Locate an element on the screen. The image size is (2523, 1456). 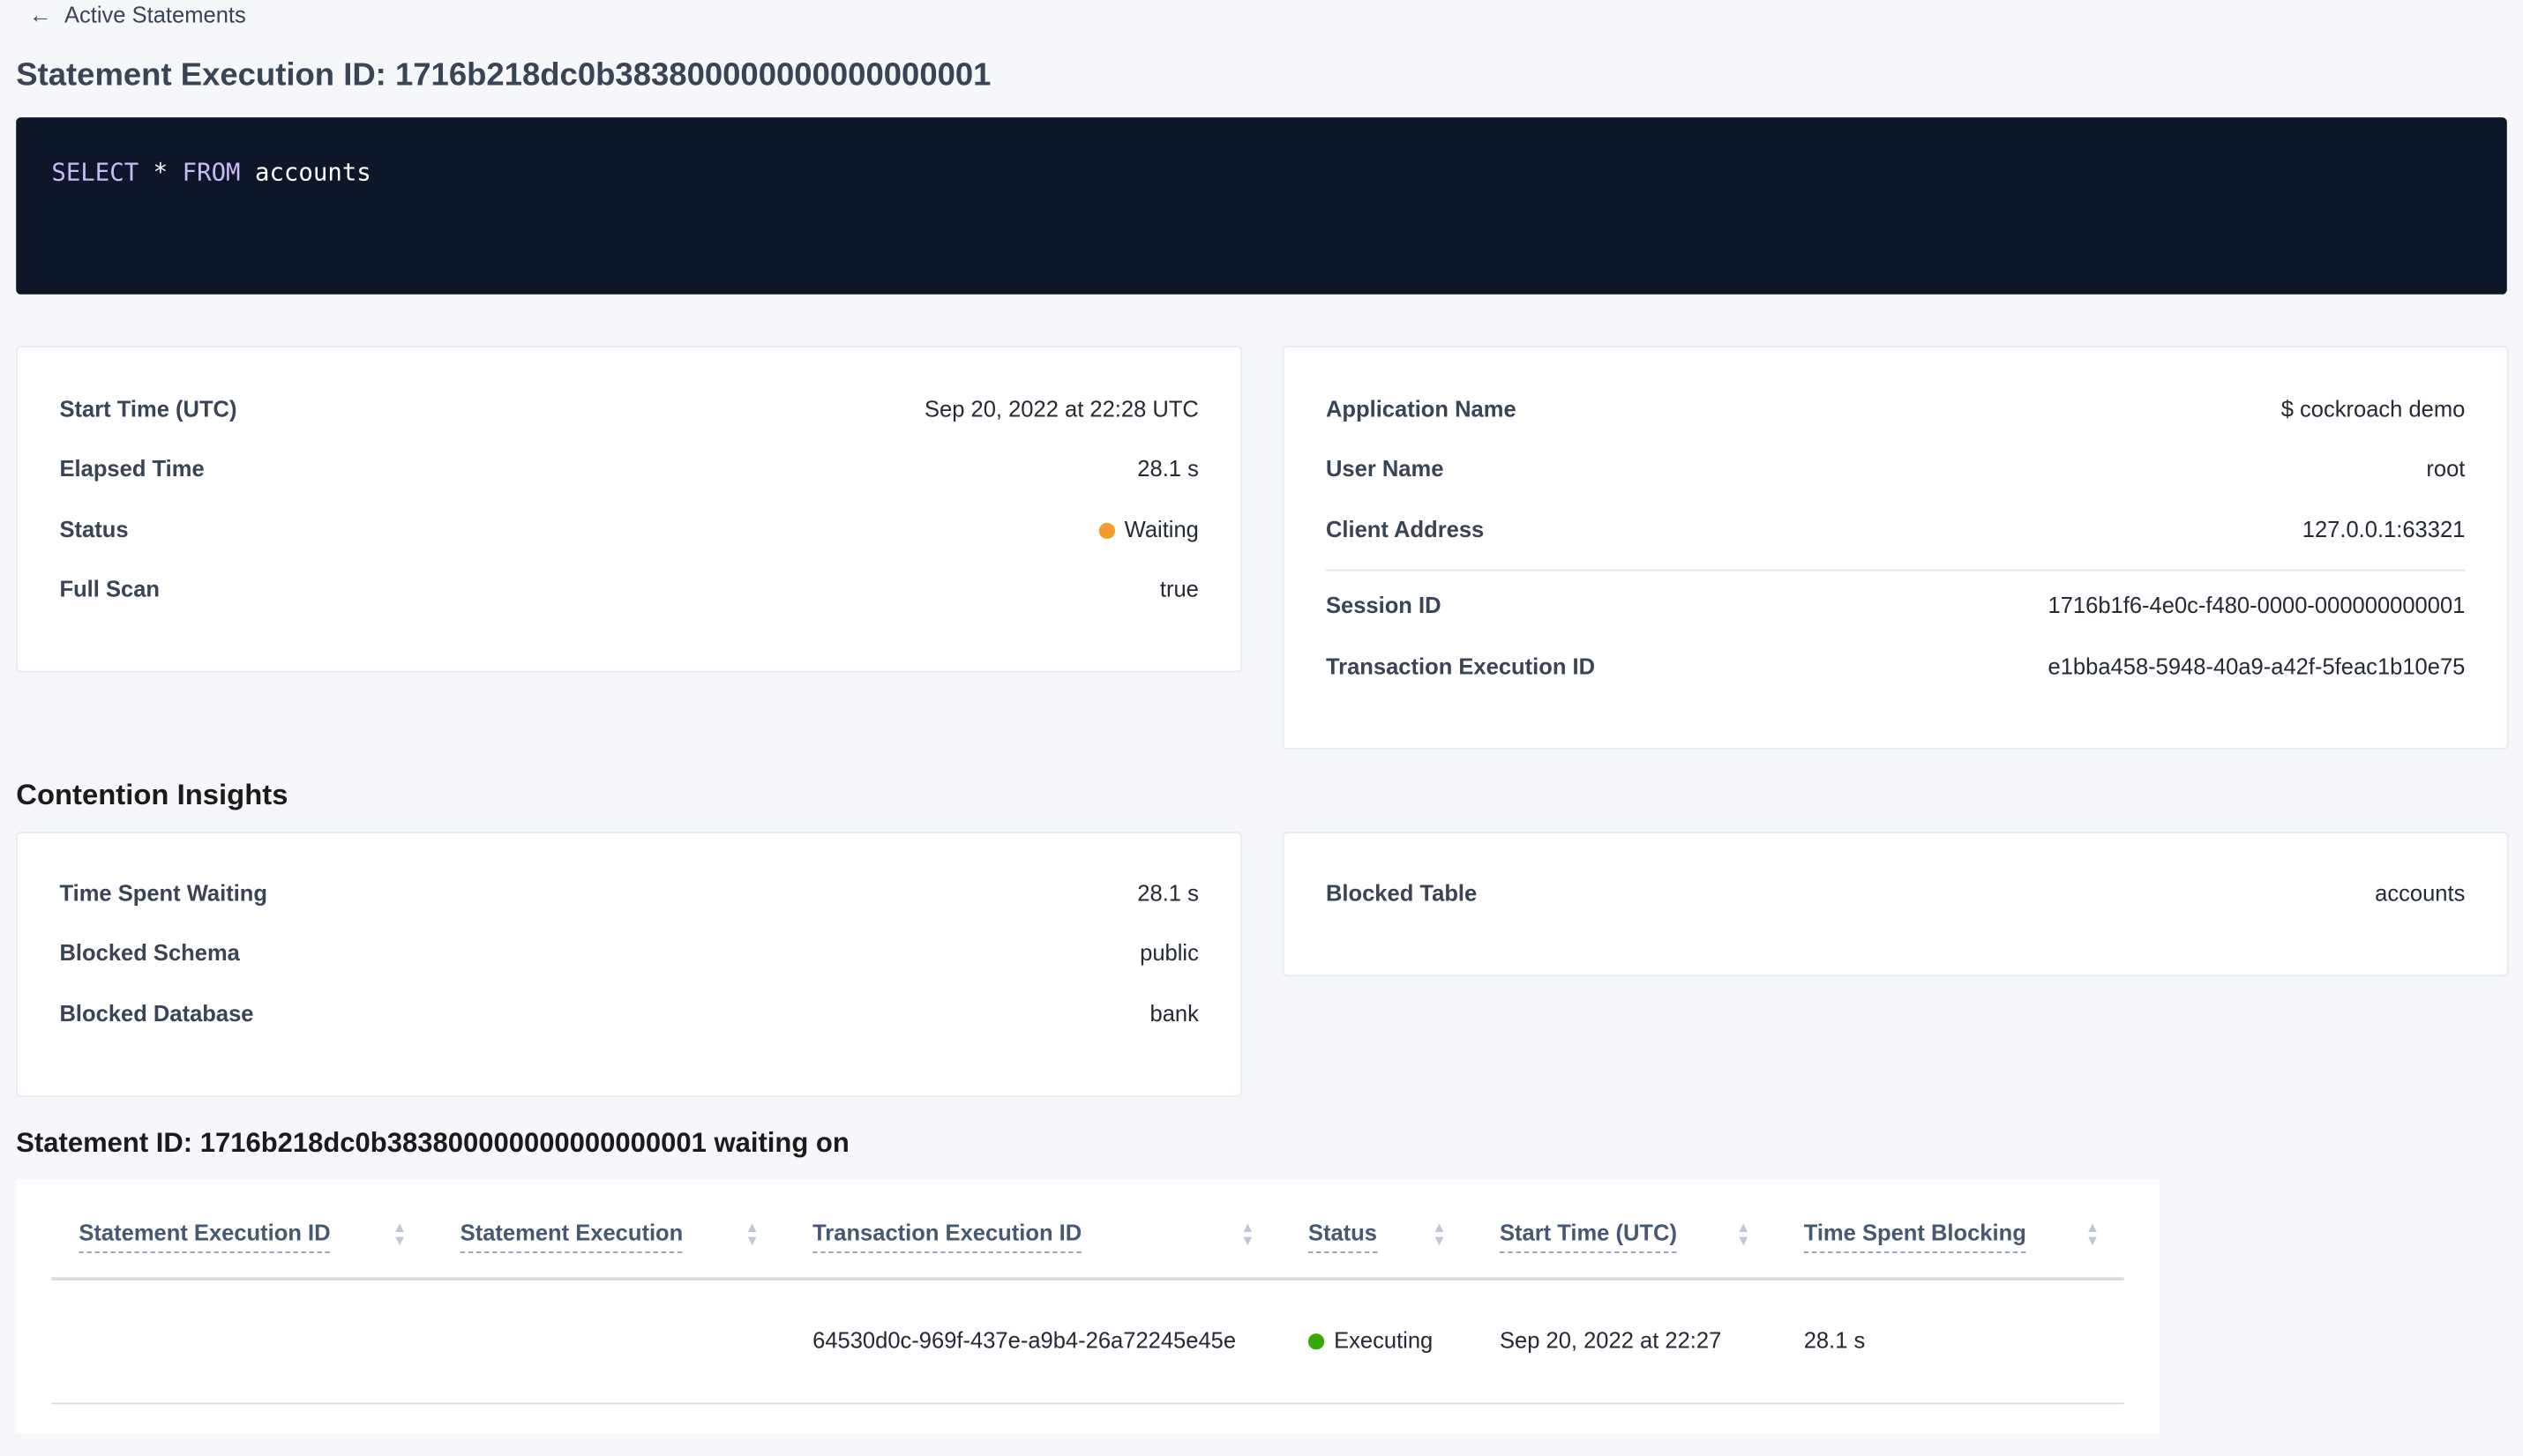
detail-row-blocked-table: Blocked Table accounts is located at coordinates (1895, 893).